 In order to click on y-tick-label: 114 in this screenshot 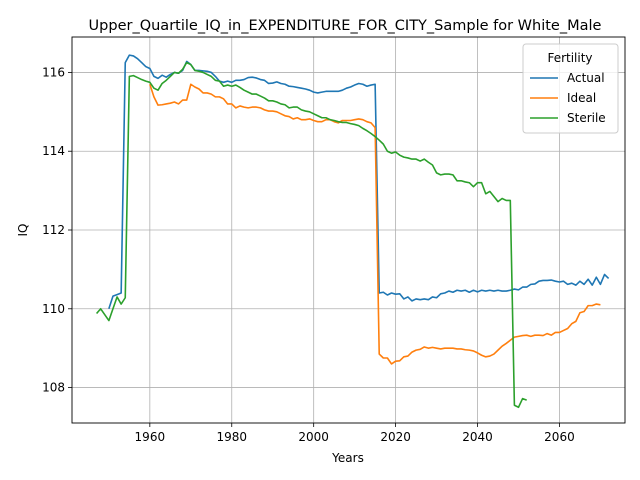, I will do `click(53, 151)`.